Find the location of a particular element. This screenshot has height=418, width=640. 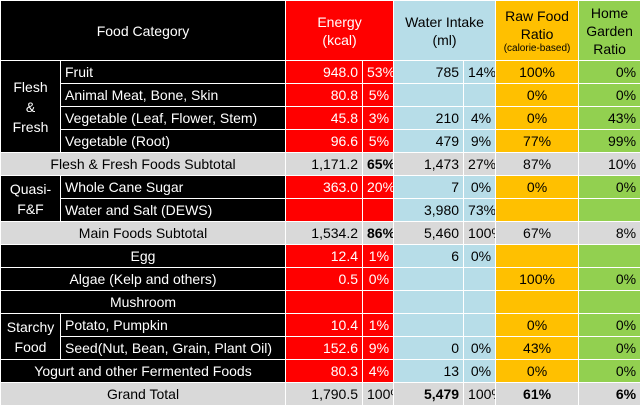

table-row: Water and Salt (DEWS) 3,980 73% is located at coordinates (320, 210).